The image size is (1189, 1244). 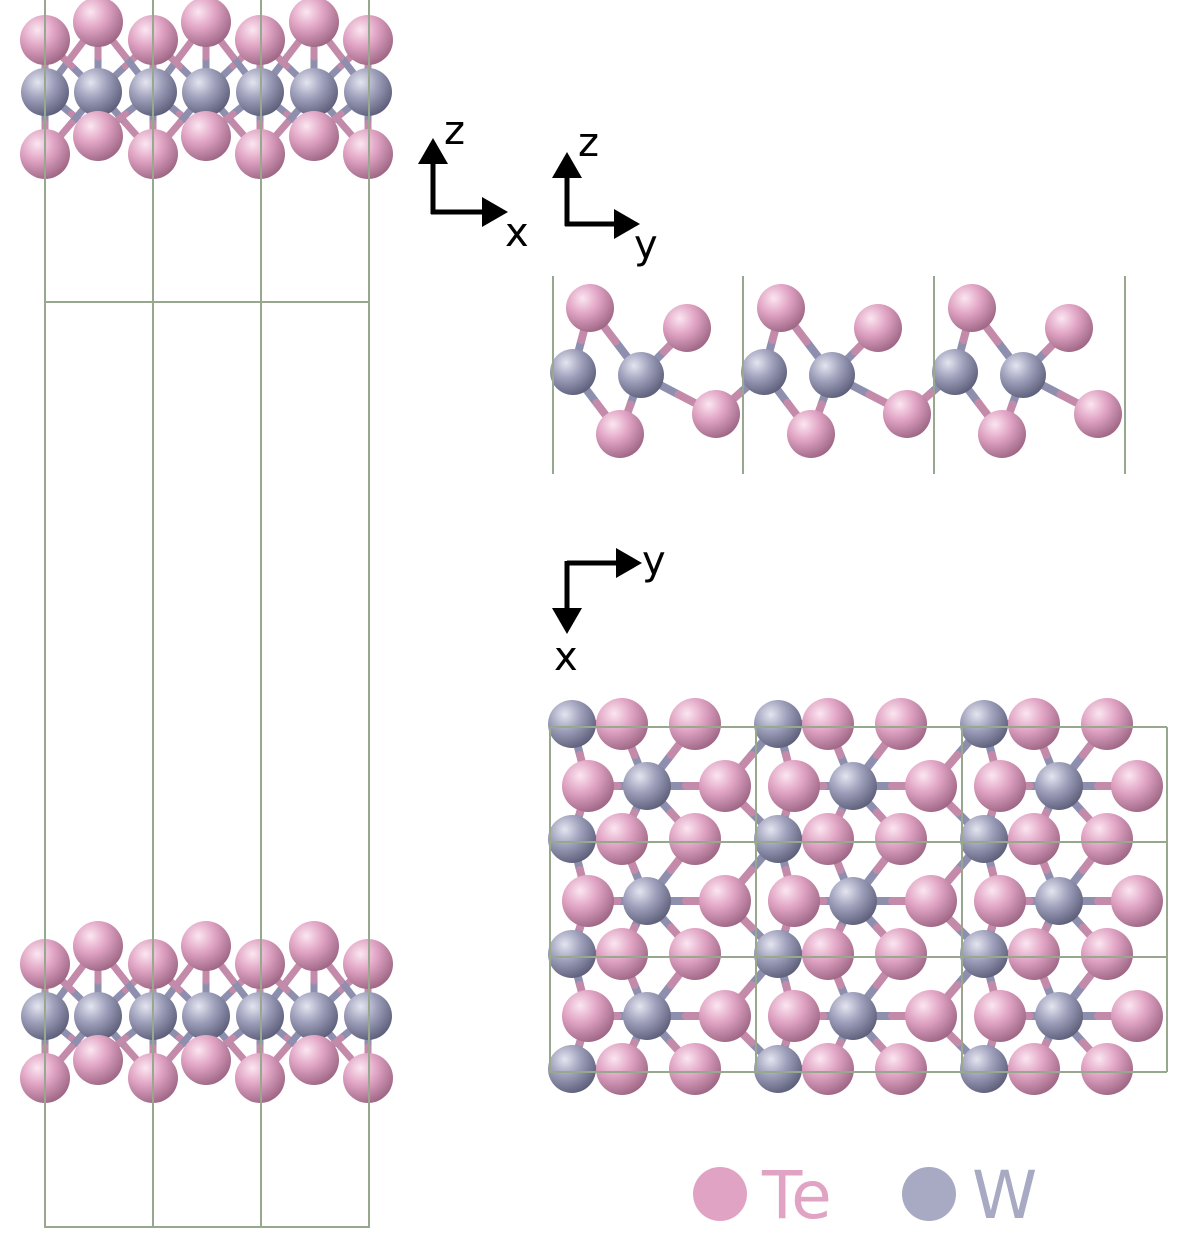 I want to click on axes-indicator-zy: z y, so click(x=605, y=194).